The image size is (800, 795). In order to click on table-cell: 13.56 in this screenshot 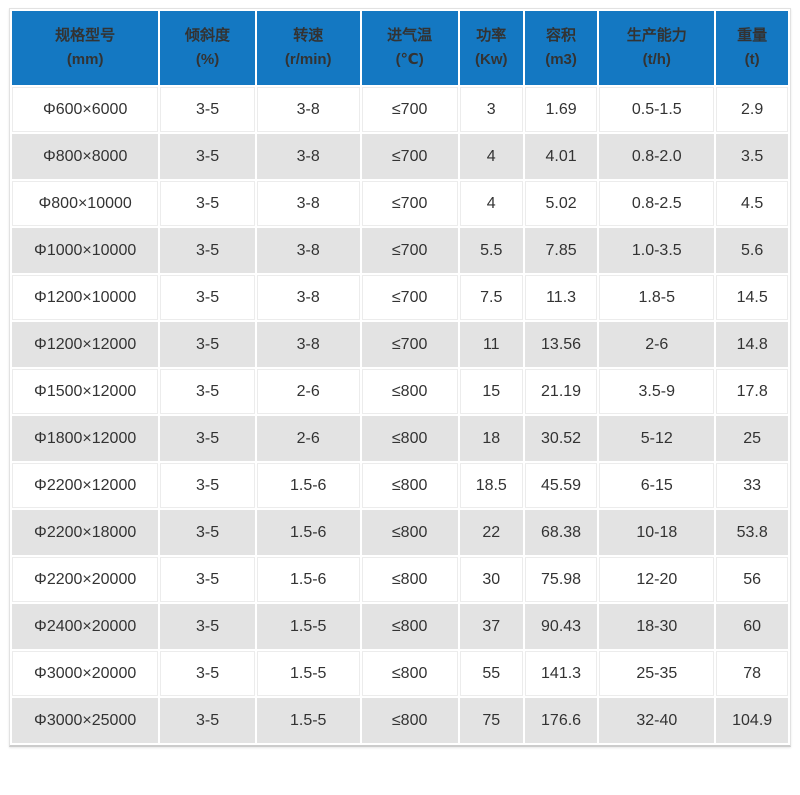, I will do `click(561, 344)`.